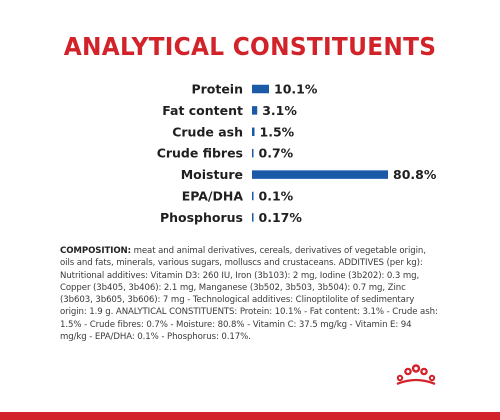  I want to click on value-label-crude-fibres: 0.7%, so click(276, 153).